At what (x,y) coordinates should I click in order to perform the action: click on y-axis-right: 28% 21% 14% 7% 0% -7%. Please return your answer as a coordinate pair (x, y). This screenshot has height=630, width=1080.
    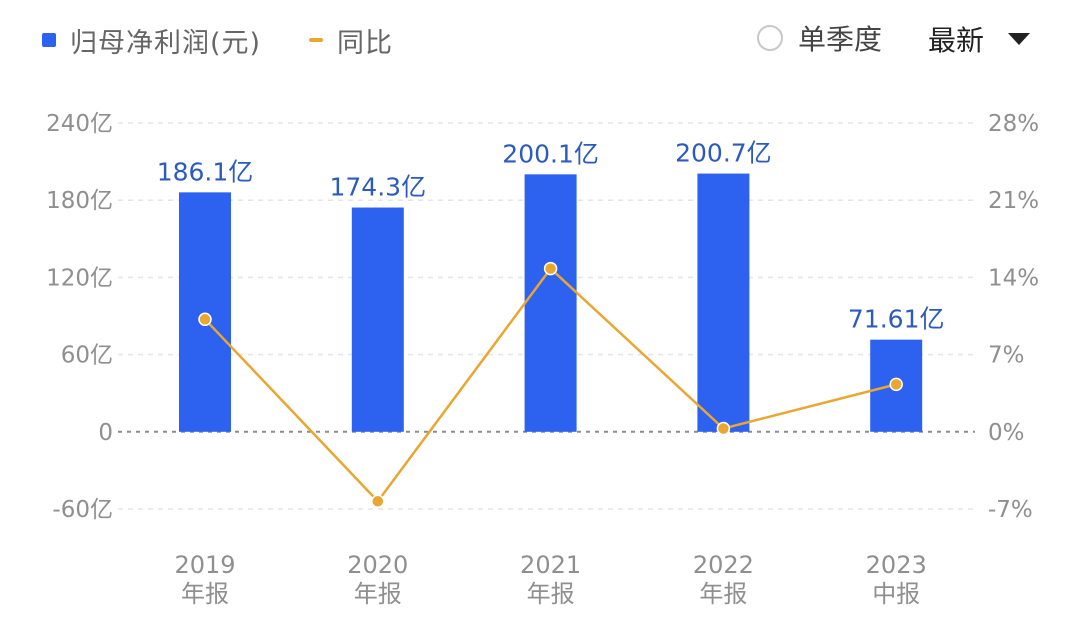
    Looking at the image, I should click on (1013, 317).